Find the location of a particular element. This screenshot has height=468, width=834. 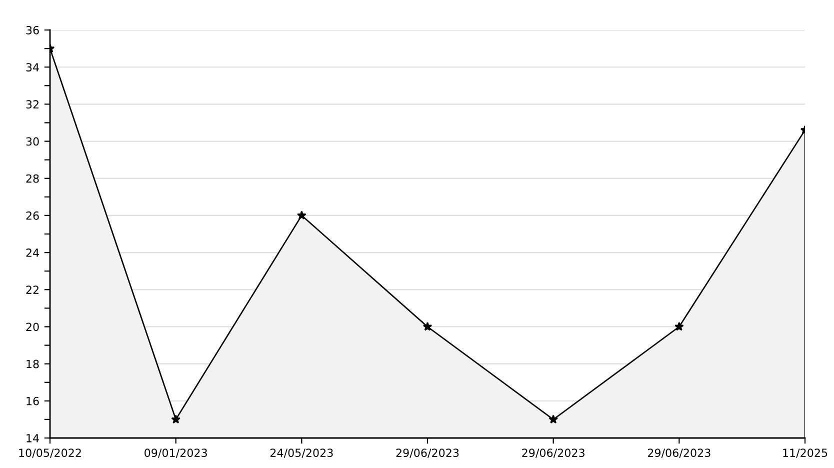

x-tick-label: 11/2025 is located at coordinates (805, 453).